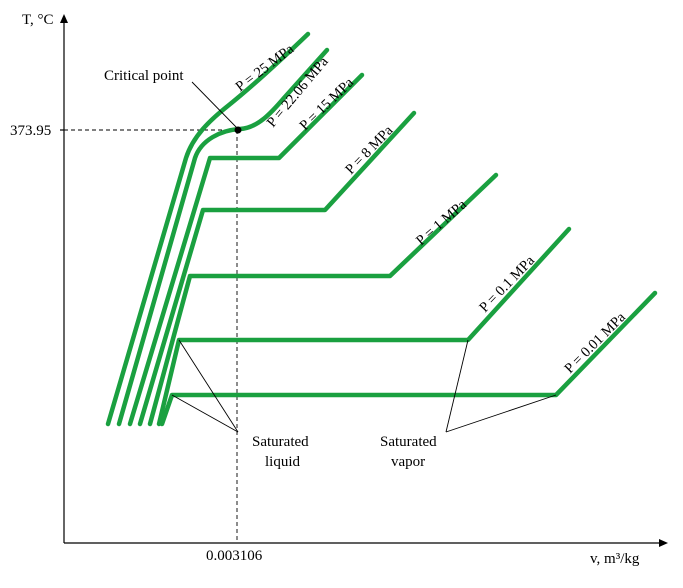  What do you see at coordinates (615, 559) in the screenshot?
I see `x-axis-label: v, m³/kg` at bounding box center [615, 559].